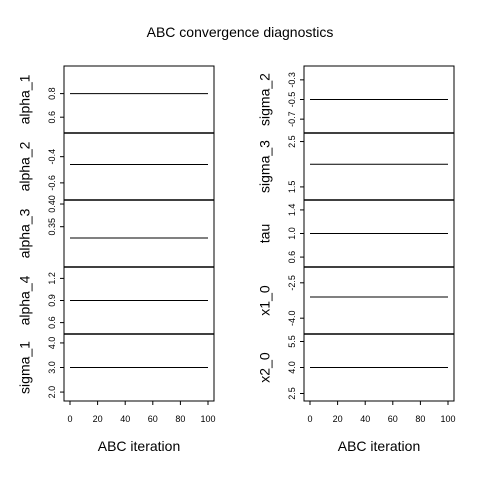  What do you see at coordinates (265, 99) in the screenshot?
I see `y-axis-label-sigma_2: sigma_2` at bounding box center [265, 99].